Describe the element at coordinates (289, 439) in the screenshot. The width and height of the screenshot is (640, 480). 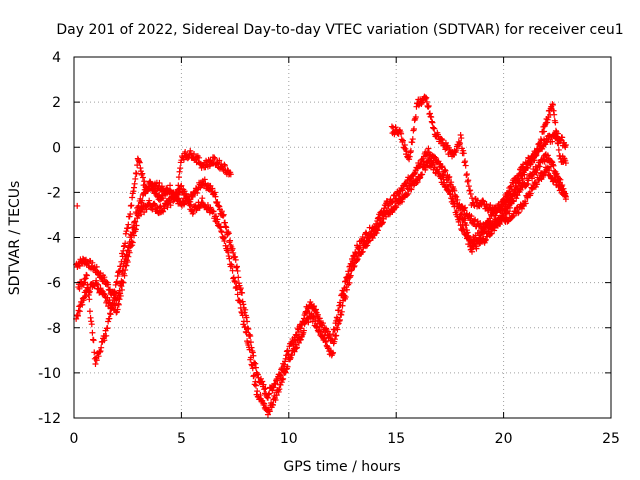
I see `x-tick-label-2: 10` at that location.